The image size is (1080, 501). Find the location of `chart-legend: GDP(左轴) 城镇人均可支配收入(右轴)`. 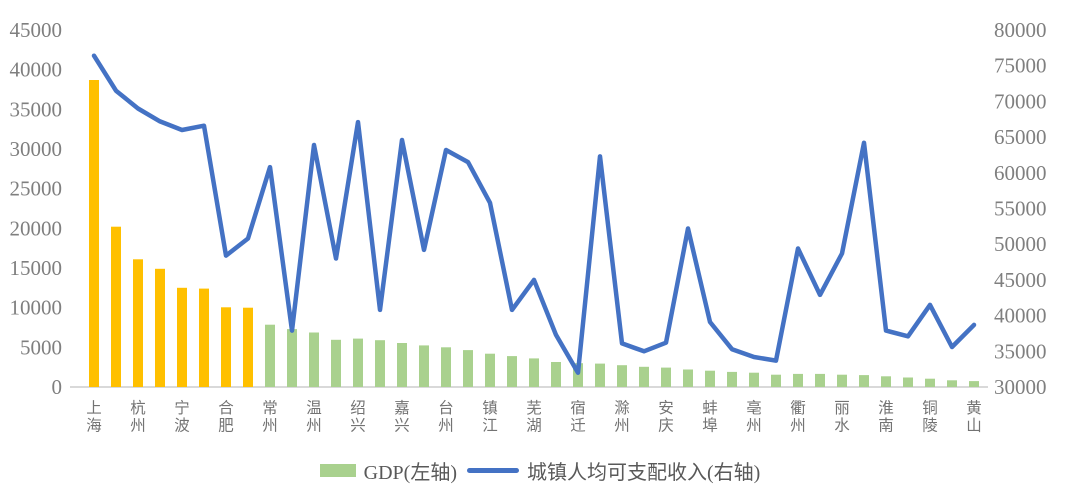

chart-legend: GDP(左轴) 城镇人均可支配收入(右轴) is located at coordinates (540, 470).